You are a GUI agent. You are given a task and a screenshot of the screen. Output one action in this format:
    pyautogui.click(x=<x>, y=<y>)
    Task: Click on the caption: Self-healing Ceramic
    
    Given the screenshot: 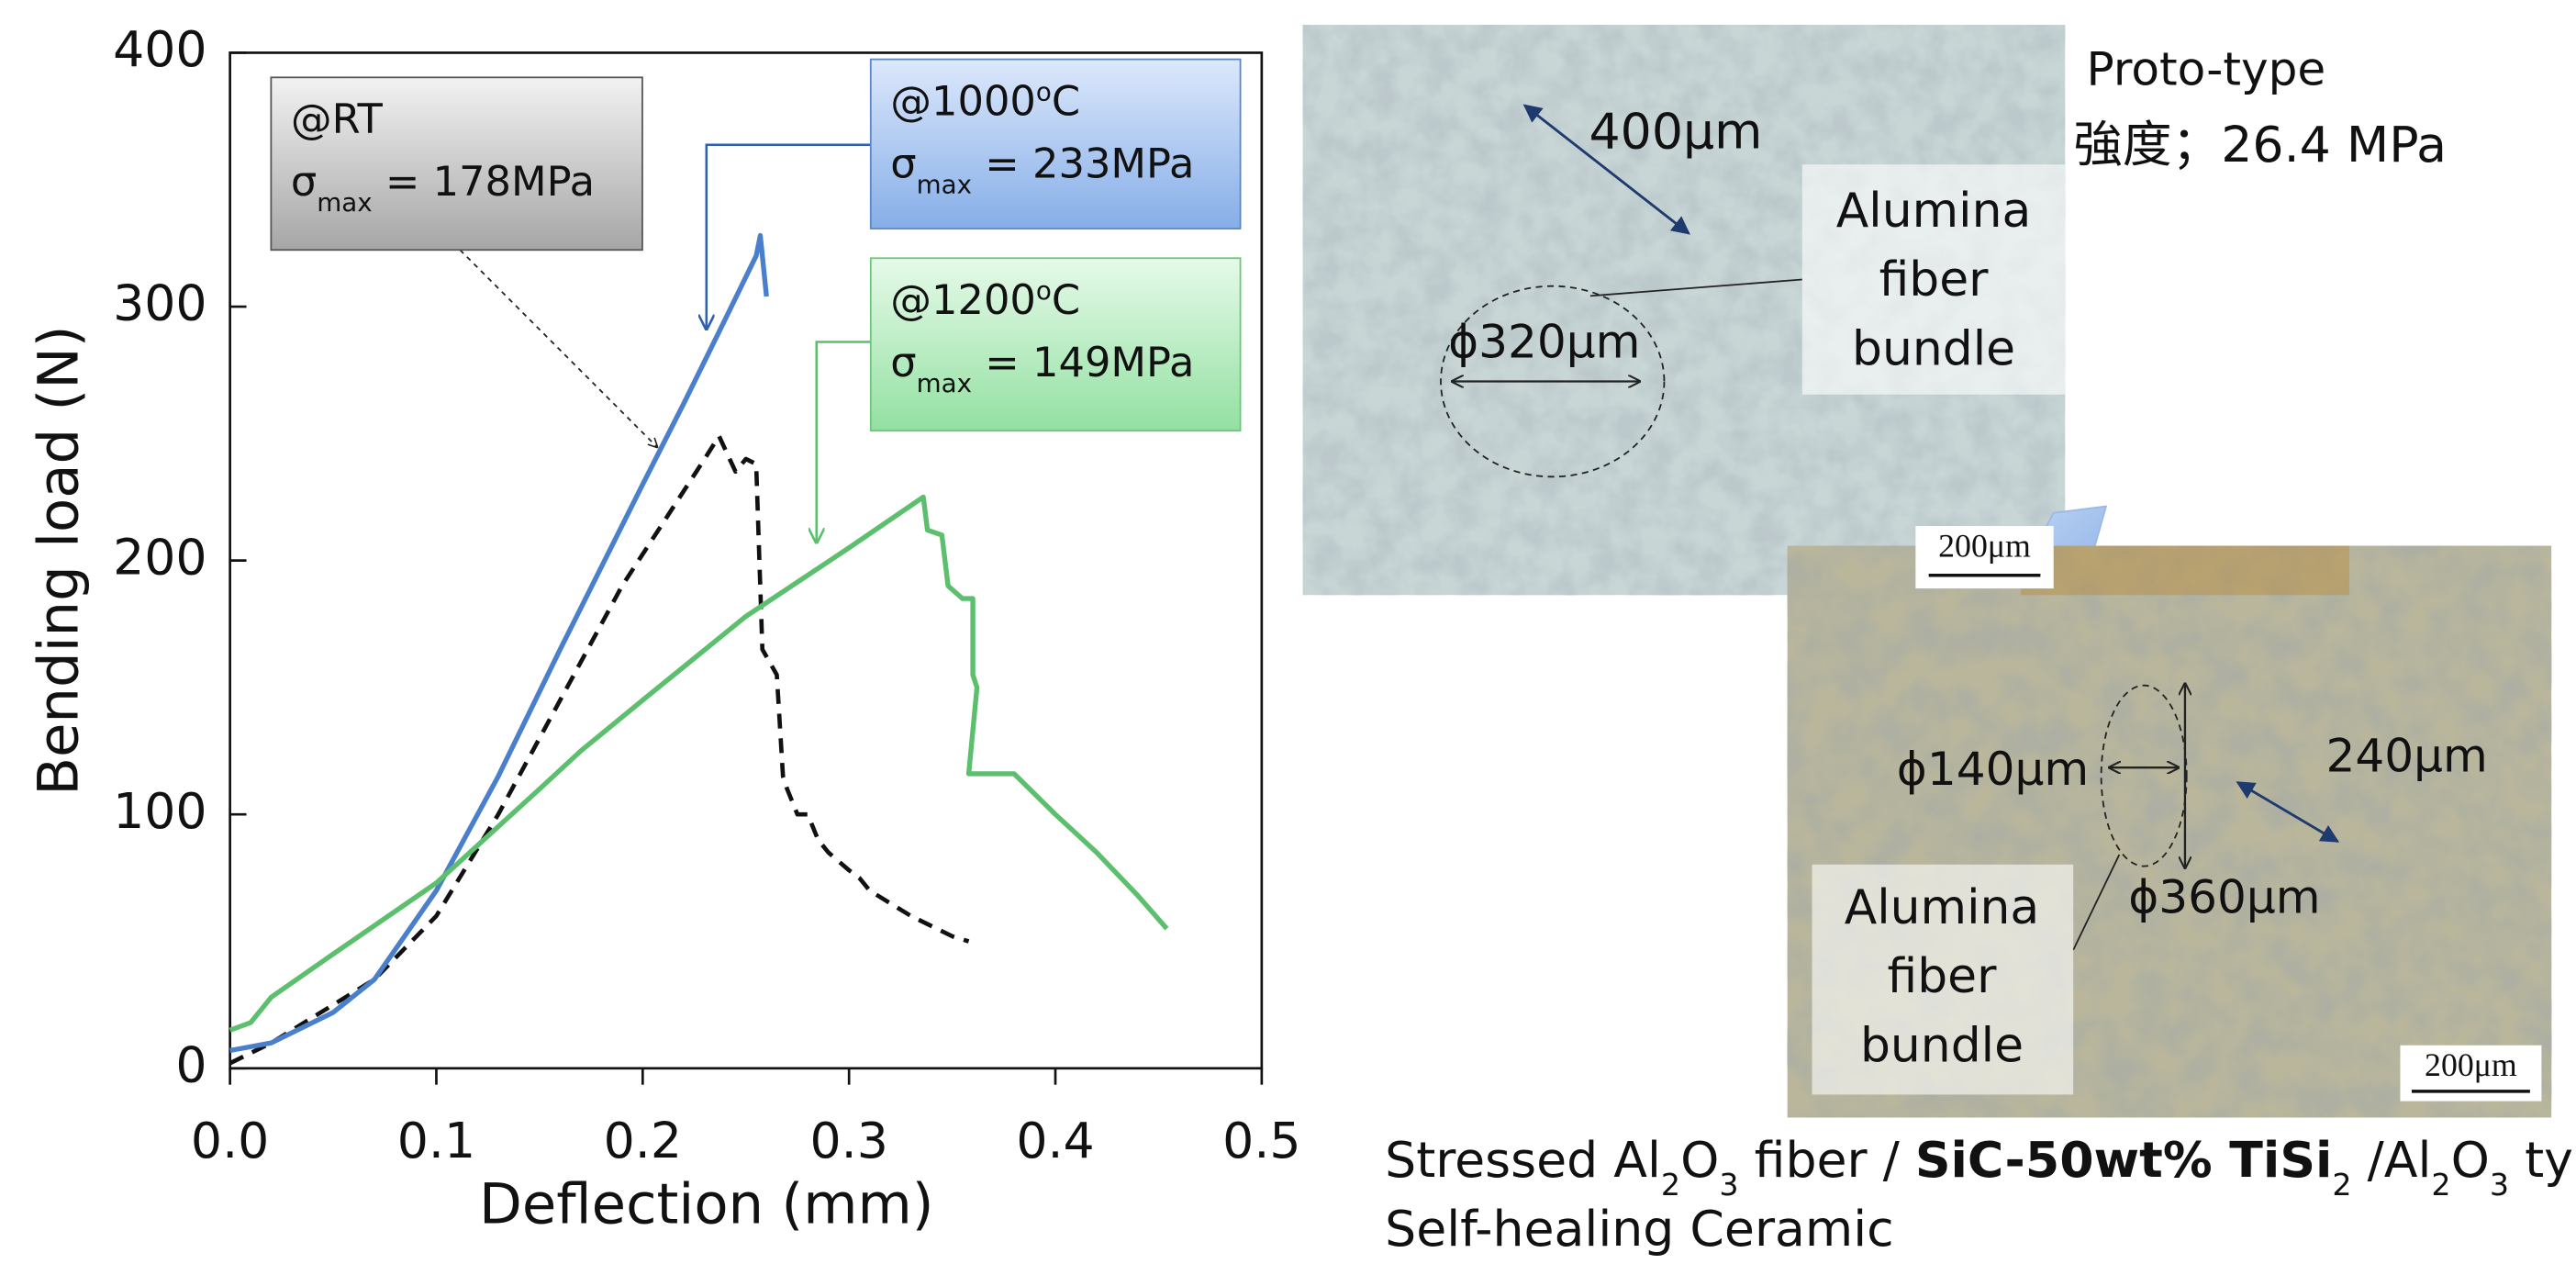 What is the action you would take?
    pyautogui.click(x=1640, y=1229)
    